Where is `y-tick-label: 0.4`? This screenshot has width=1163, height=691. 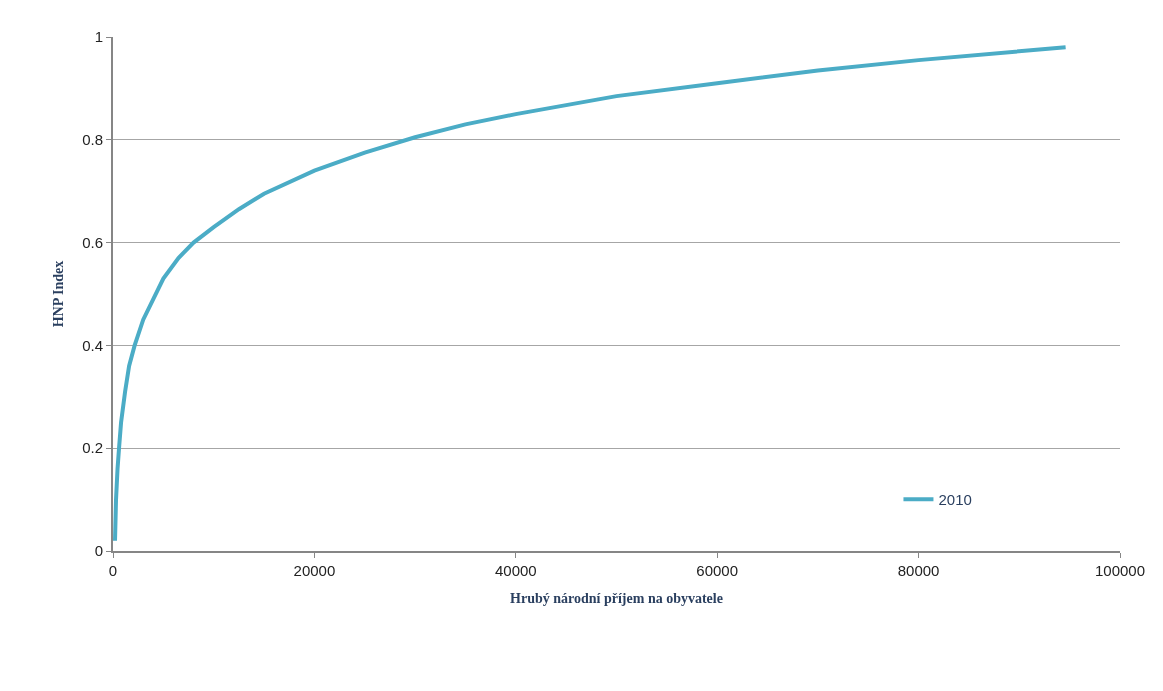 y-tick-label: 0.4 is located at coordinates (92, 345).